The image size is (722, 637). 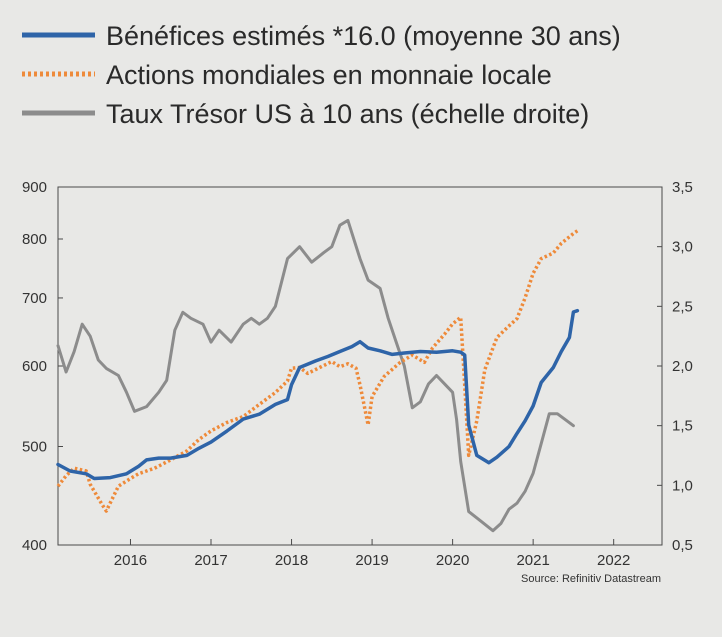 I want to click on y-right-tick-label: 1,0, so click(x=682, y=485).